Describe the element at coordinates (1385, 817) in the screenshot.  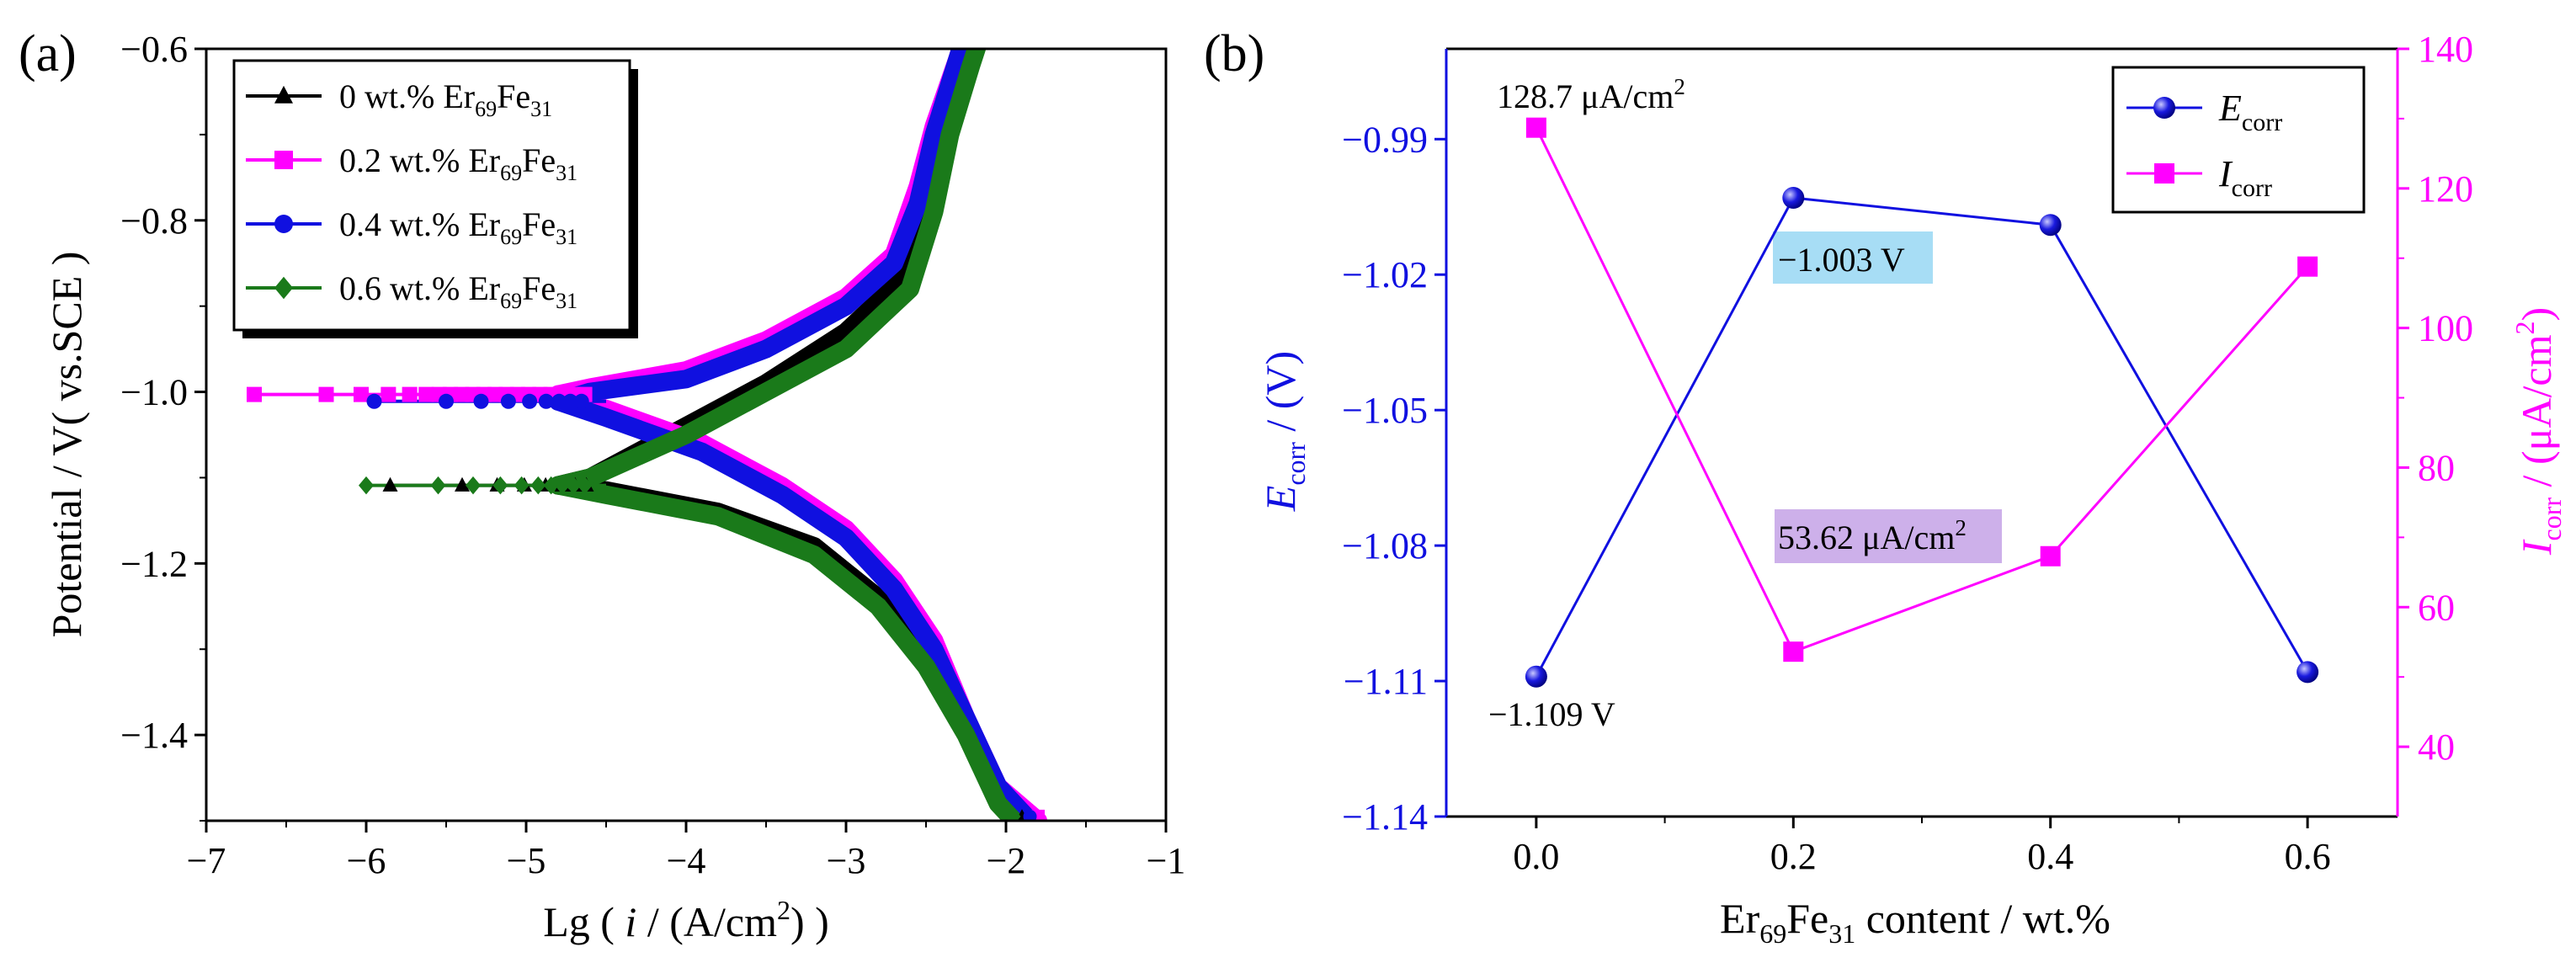
I see `y-tick-label: −1.14` at that location.